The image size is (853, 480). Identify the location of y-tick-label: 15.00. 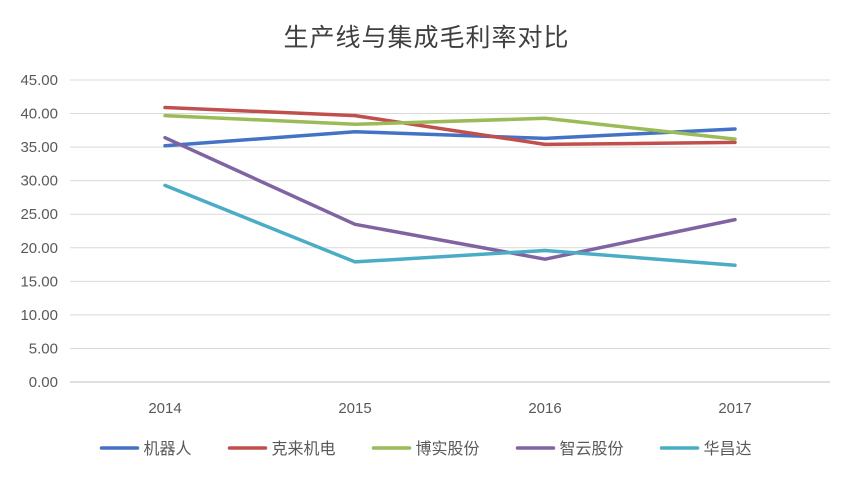
(39, 281).